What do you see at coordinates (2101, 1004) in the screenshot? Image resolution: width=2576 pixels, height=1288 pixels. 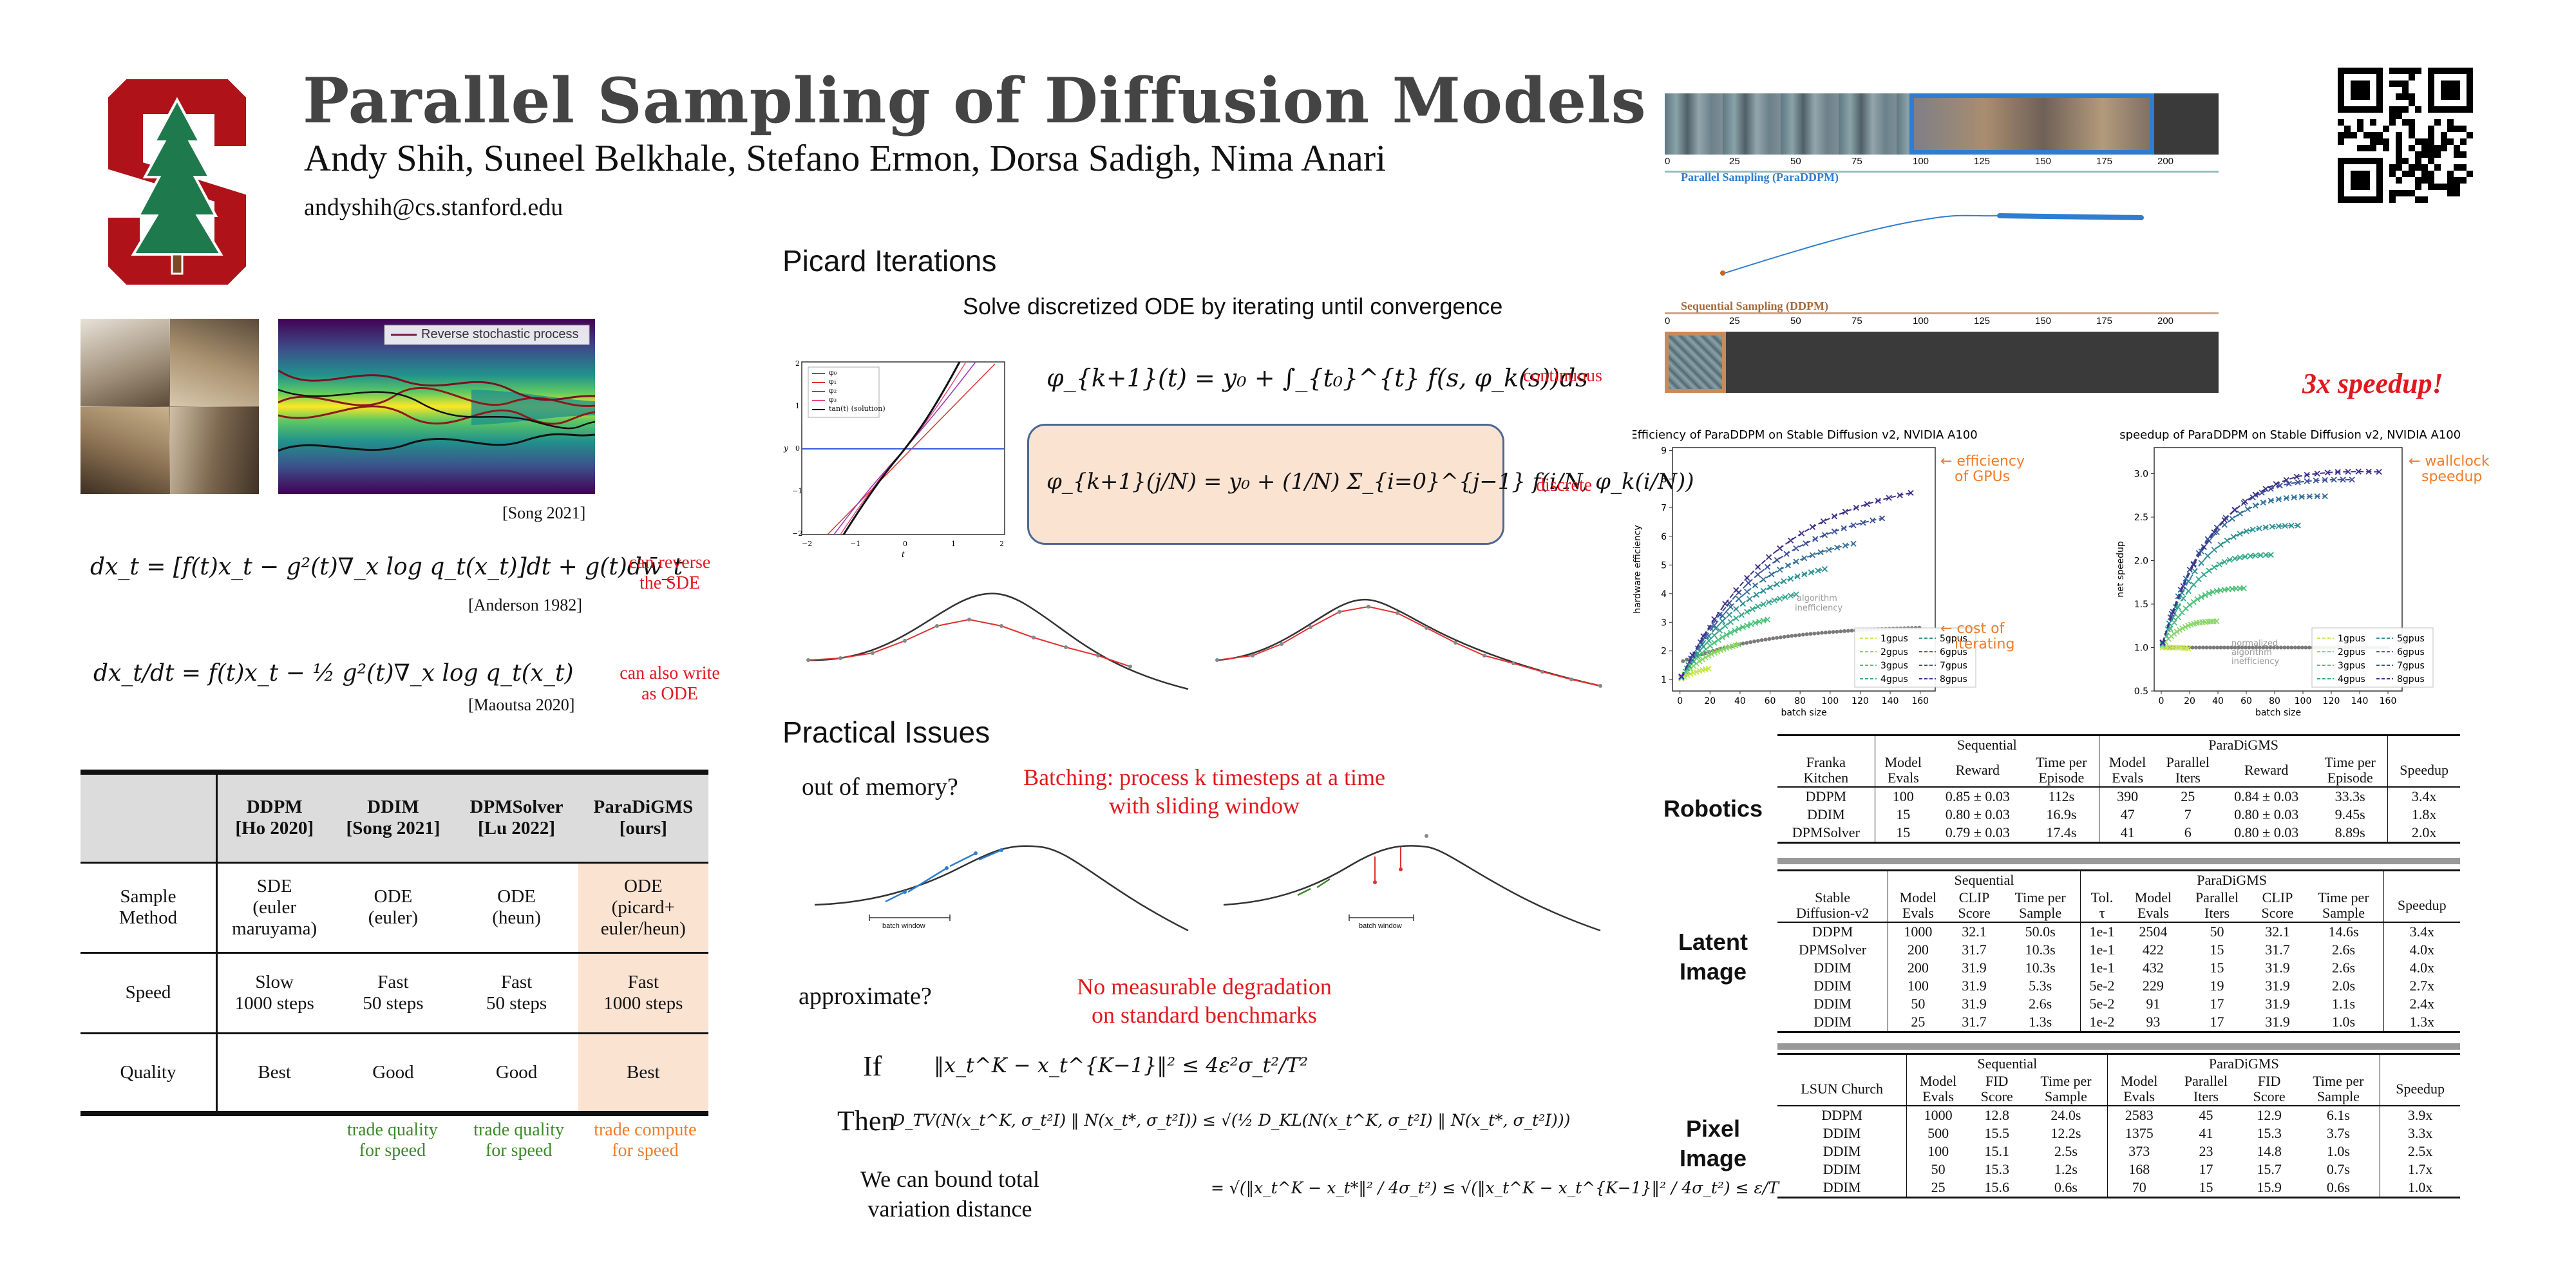 I see `table-cell: 5e-2` at bounding box center [2101, 1004].